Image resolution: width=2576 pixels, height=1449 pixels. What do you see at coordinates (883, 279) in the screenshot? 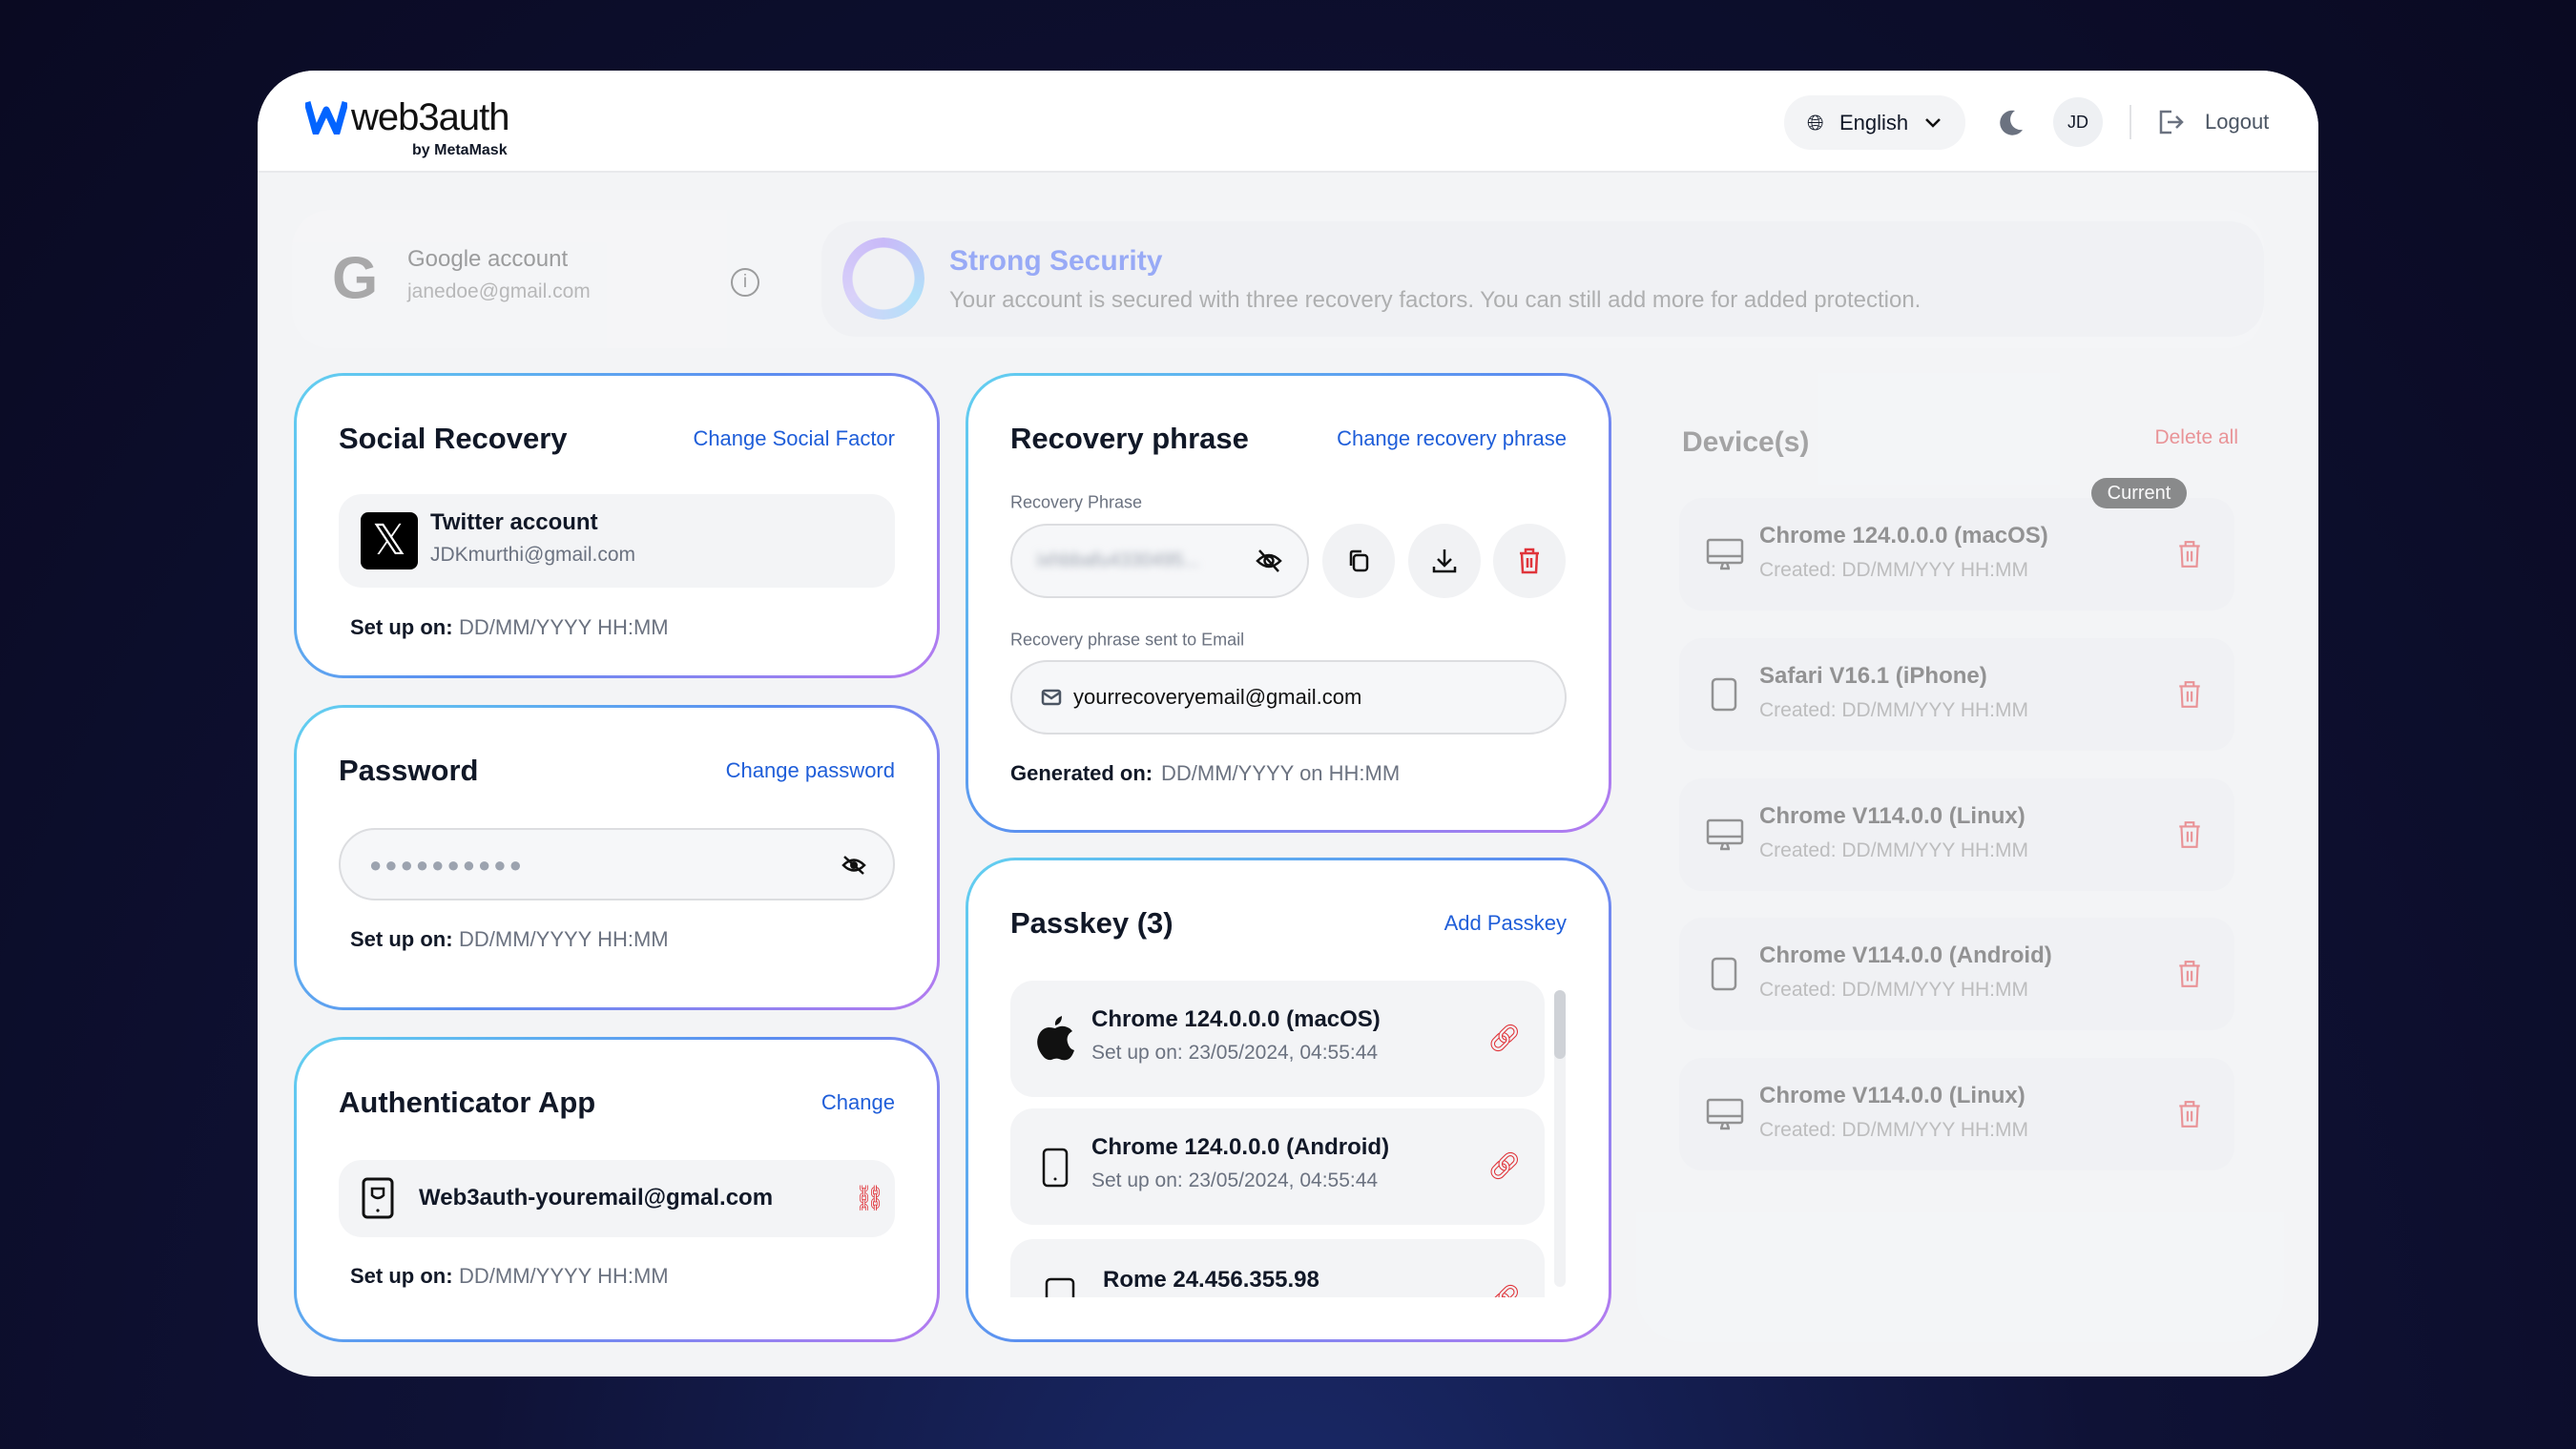
I see `security-ring-icon` at bounding box center [883, 279].